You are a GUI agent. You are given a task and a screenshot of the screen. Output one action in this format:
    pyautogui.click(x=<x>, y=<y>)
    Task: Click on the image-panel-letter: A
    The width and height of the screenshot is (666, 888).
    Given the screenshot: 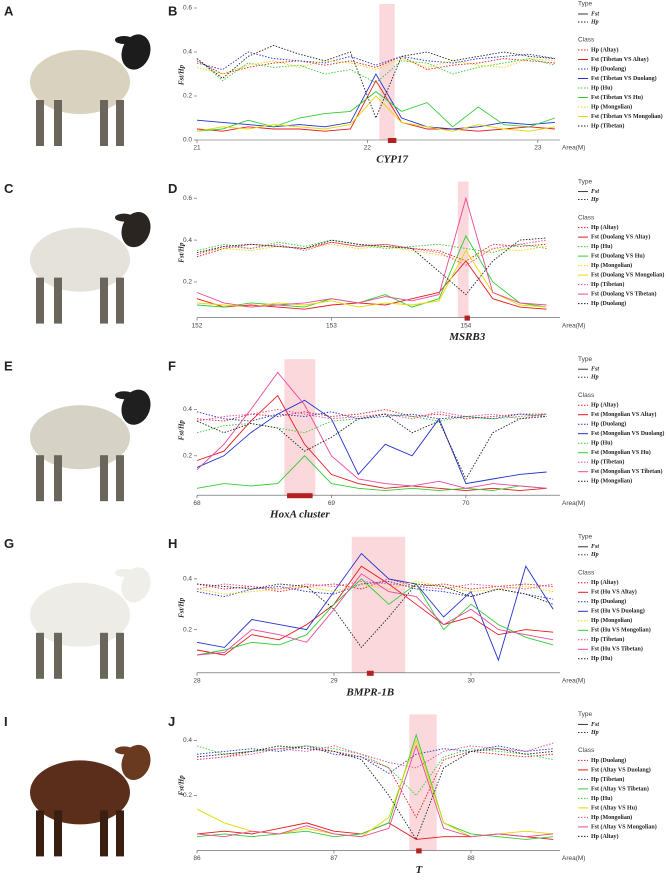 What is the action you would take?
    pyautogui.click(x=9, y=10)
    